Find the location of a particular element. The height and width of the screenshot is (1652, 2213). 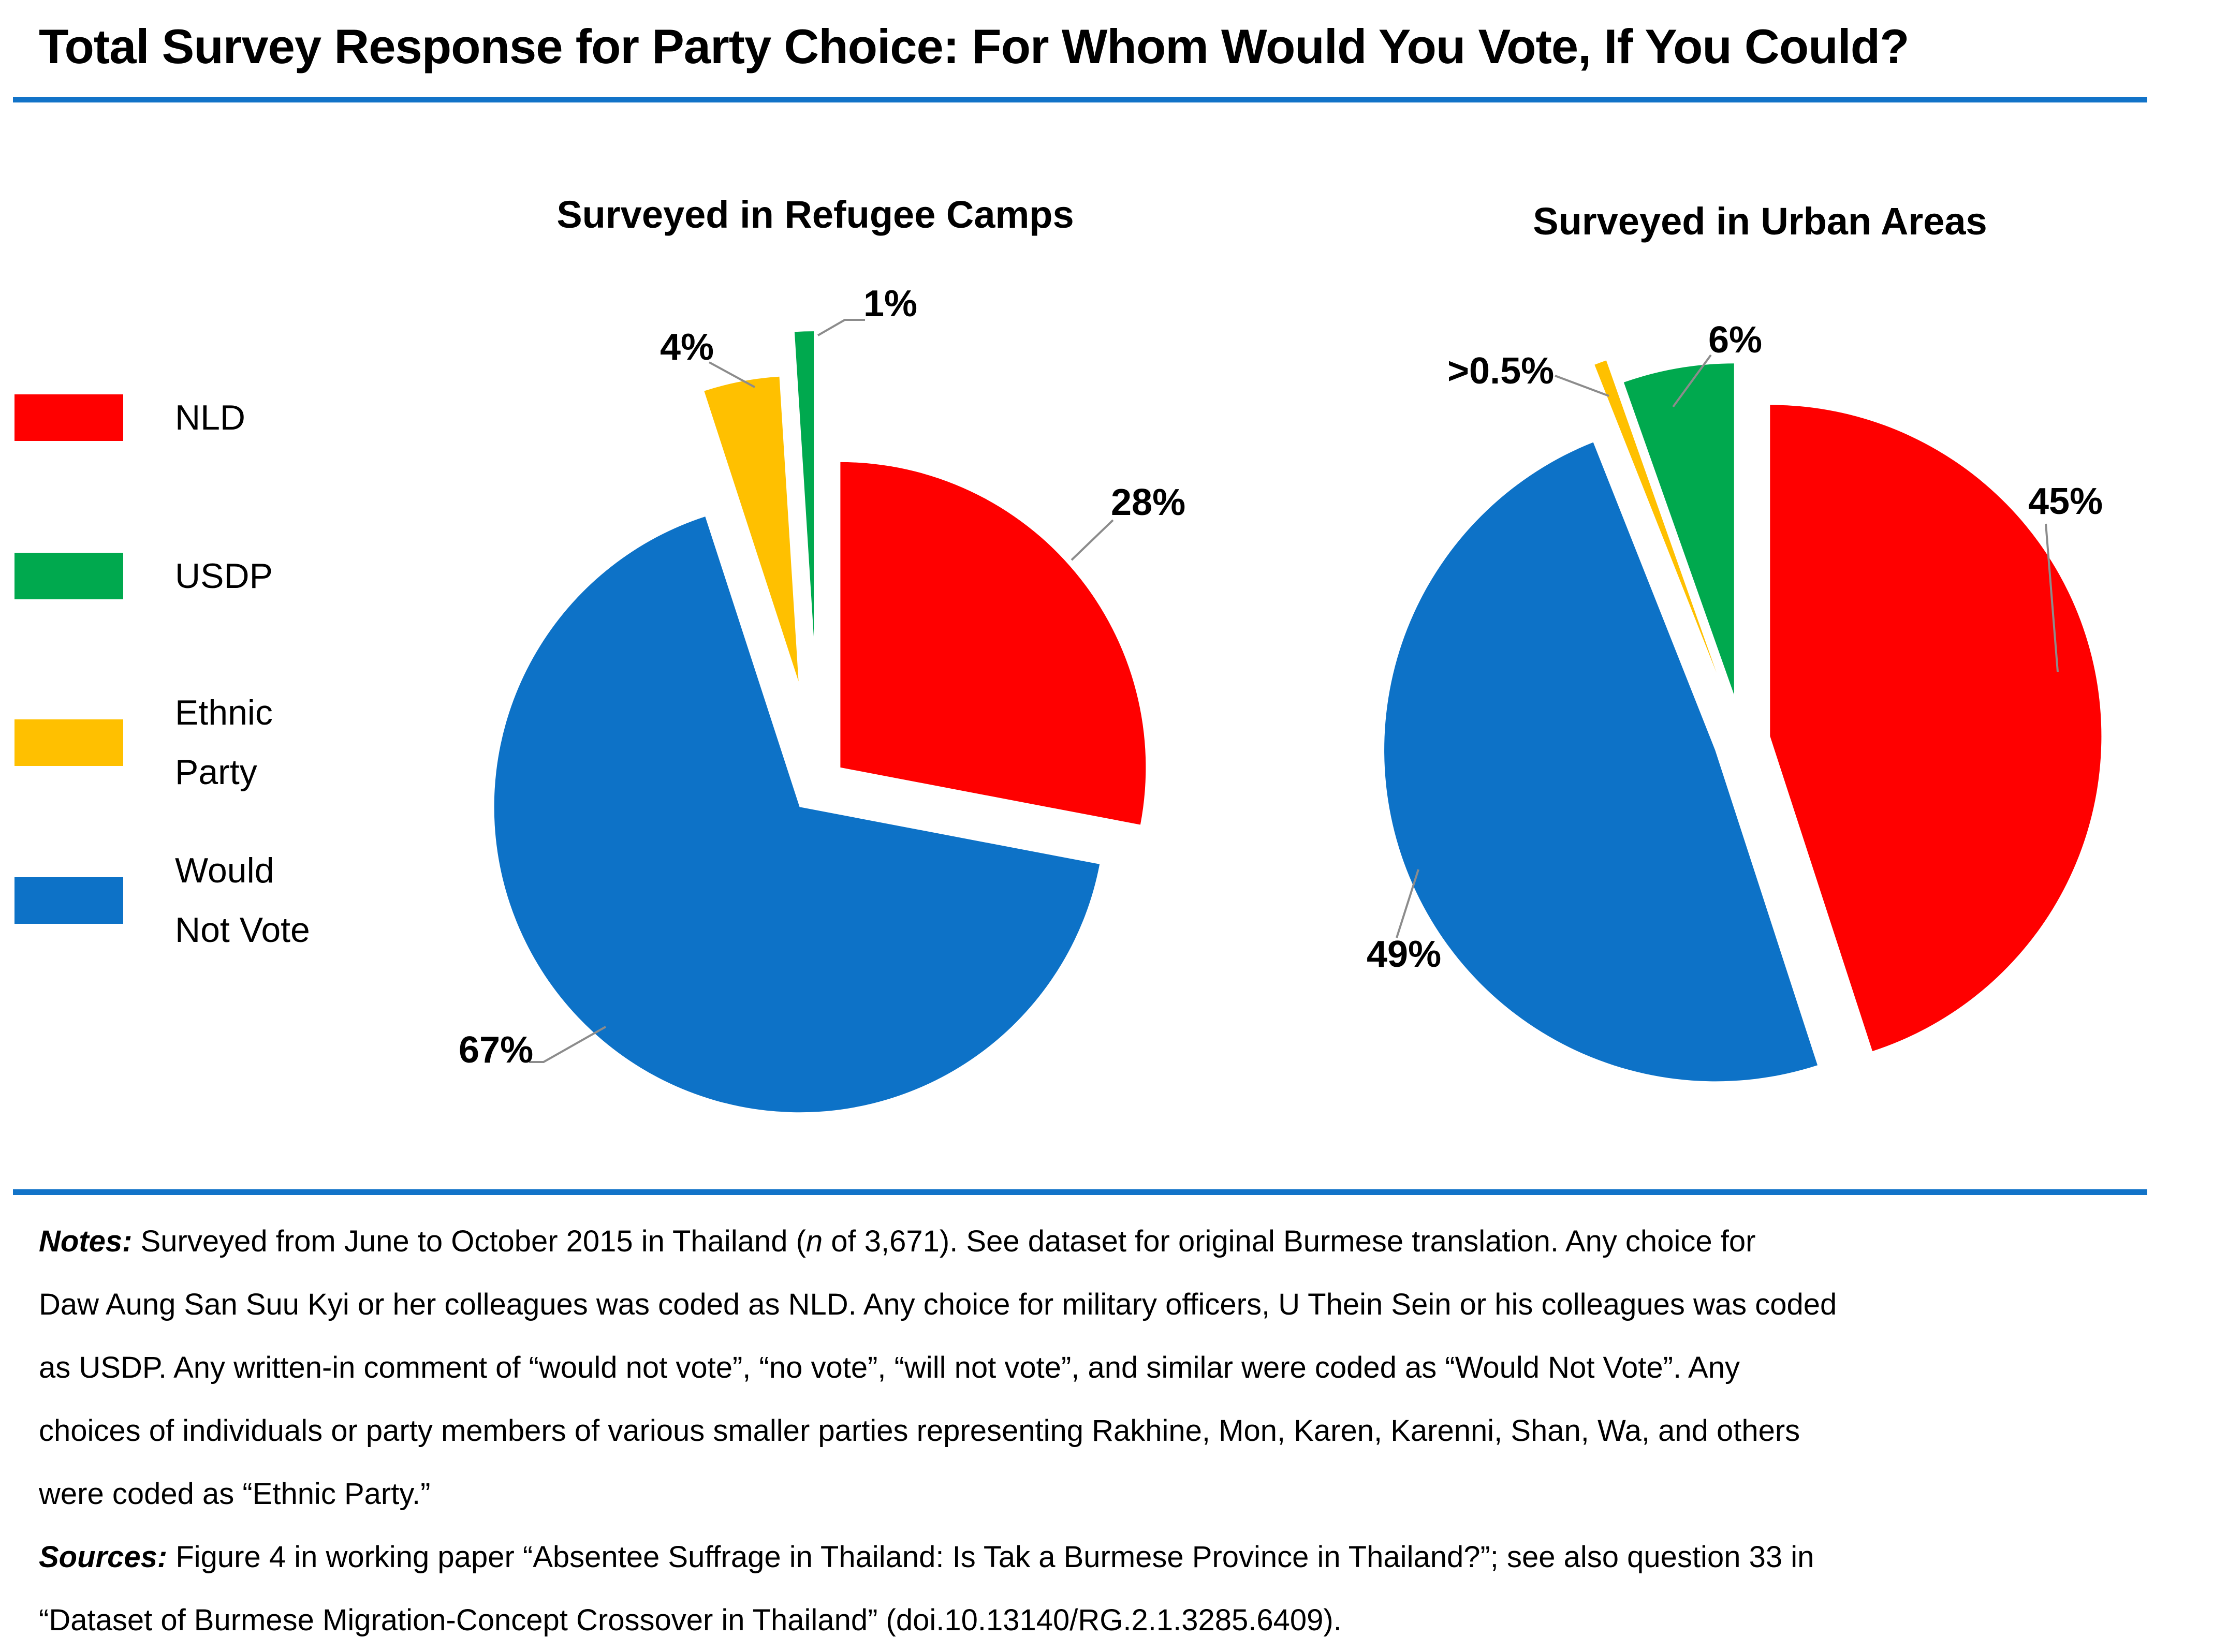

pie-1-slice-usdp is located at coordinates (1678, 529).